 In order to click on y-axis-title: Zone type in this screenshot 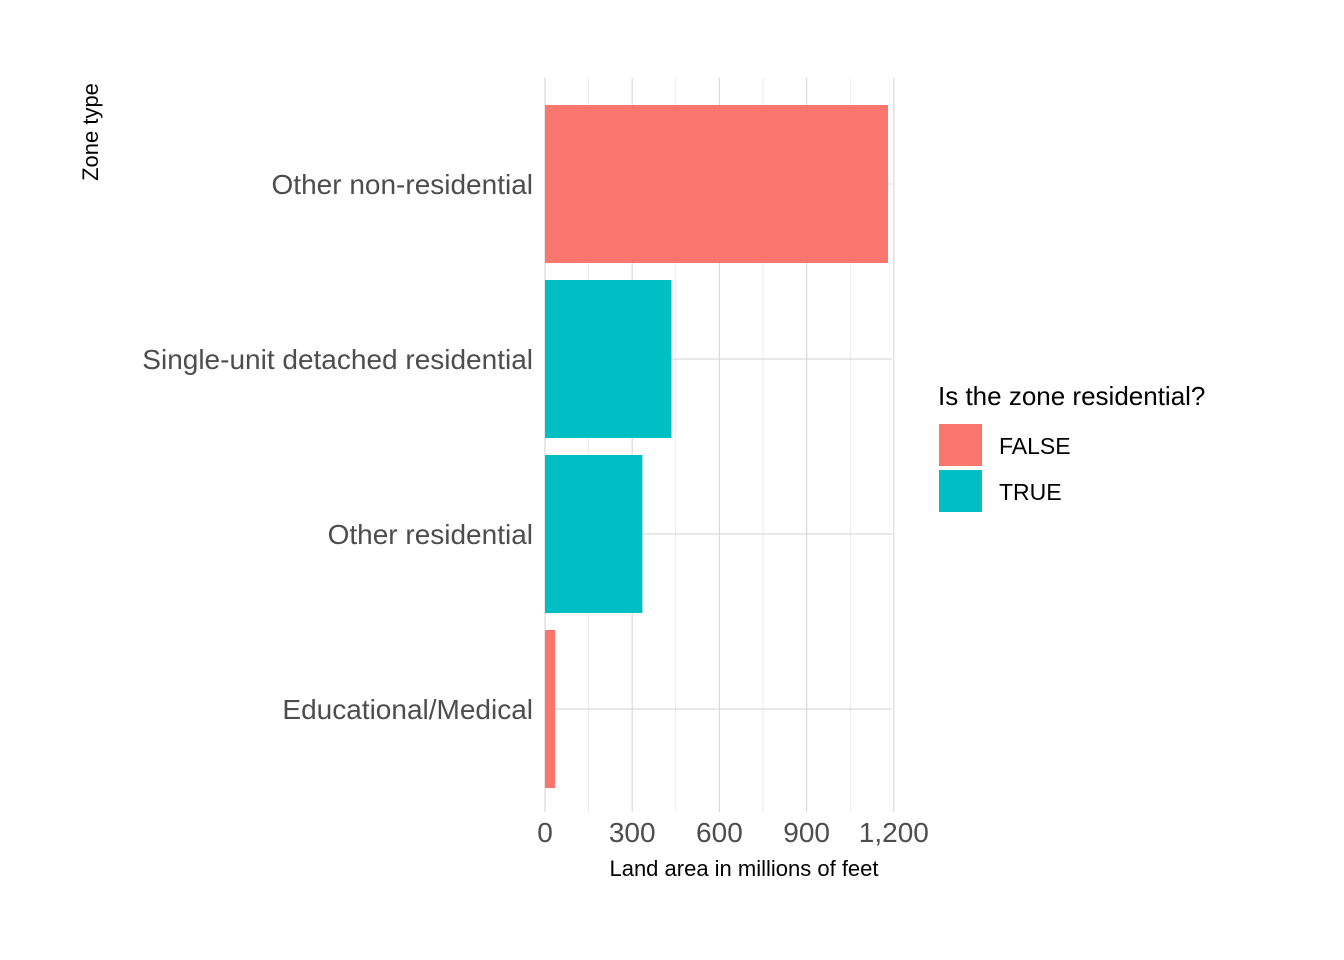, I will do `click(90, 132)`.